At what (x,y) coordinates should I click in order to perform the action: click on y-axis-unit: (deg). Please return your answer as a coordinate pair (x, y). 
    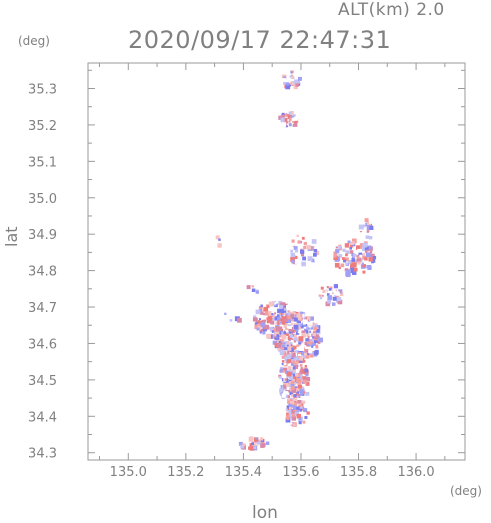
    Looking at the image, I should click on (34, 41).